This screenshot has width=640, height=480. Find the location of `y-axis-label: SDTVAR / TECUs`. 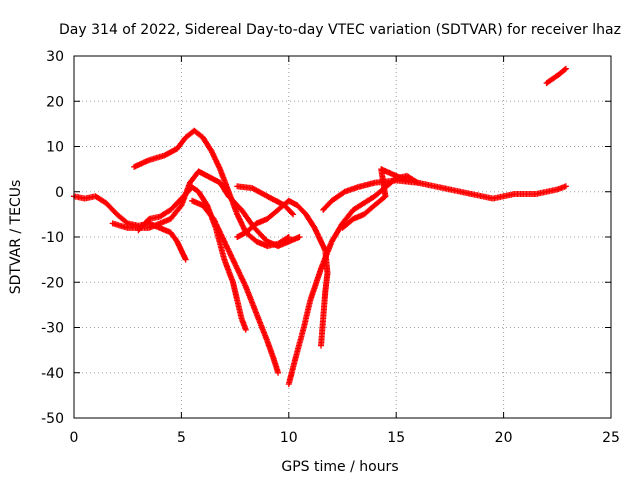

y-axis-label: SDTVAR / TECUs is located at coordinates (16, 237).